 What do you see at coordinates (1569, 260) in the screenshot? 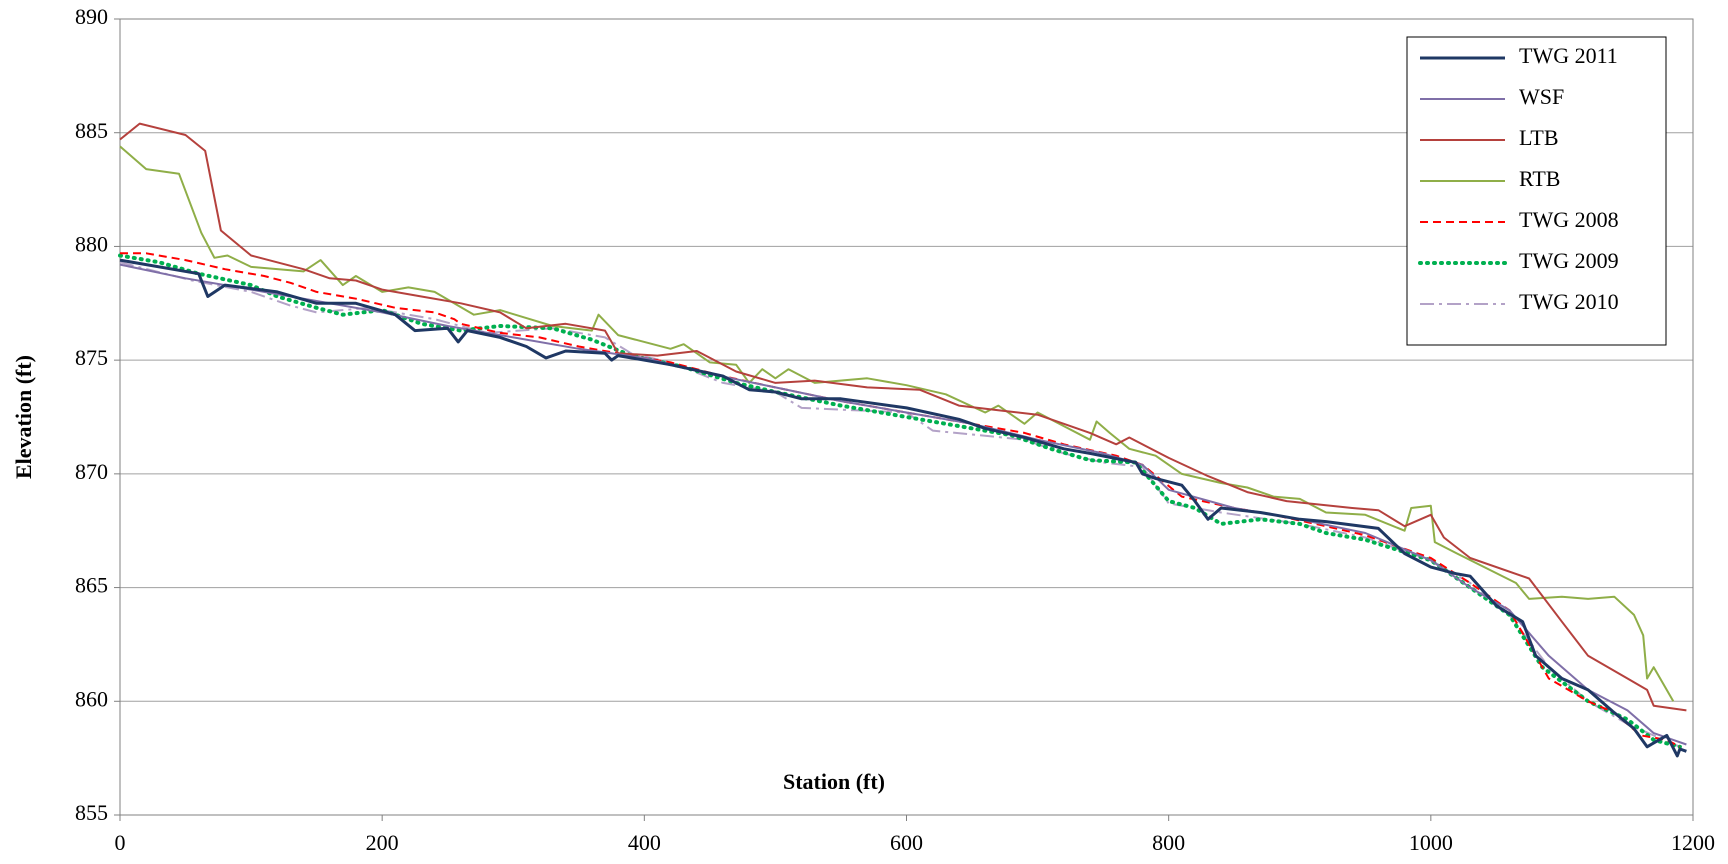
I see `legend-label: TWG 2009` at bounding box center [1569, 260].